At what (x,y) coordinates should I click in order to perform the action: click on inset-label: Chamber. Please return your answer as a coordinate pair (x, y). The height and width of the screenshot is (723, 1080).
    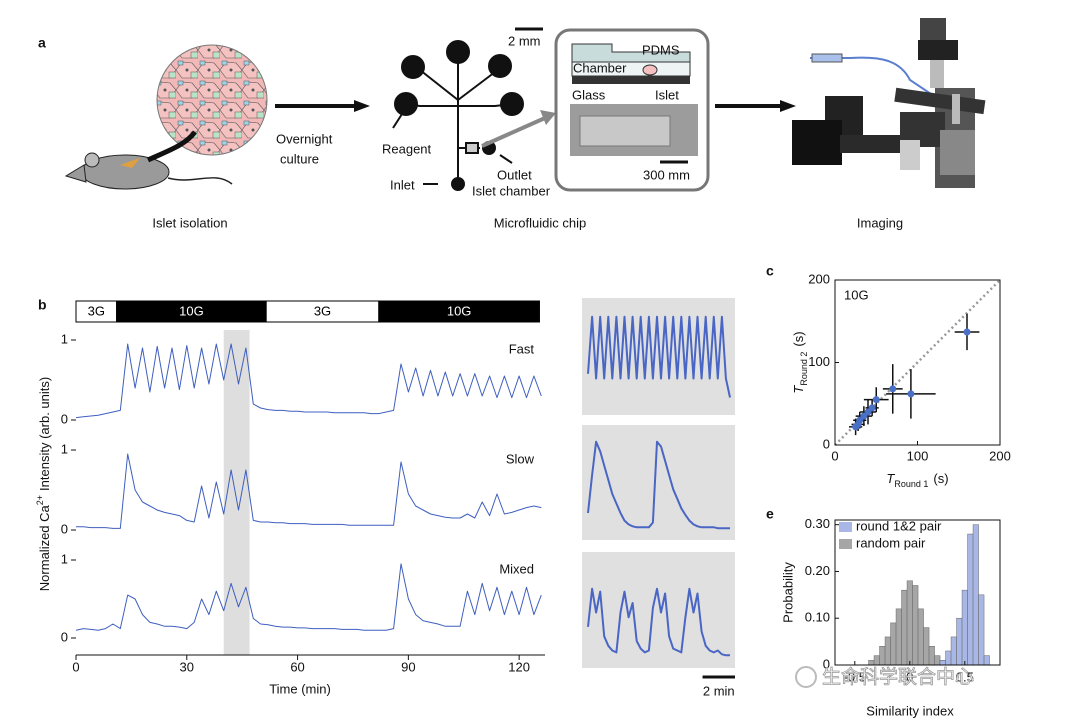
    Looking at the image, I should click on (600, 67).